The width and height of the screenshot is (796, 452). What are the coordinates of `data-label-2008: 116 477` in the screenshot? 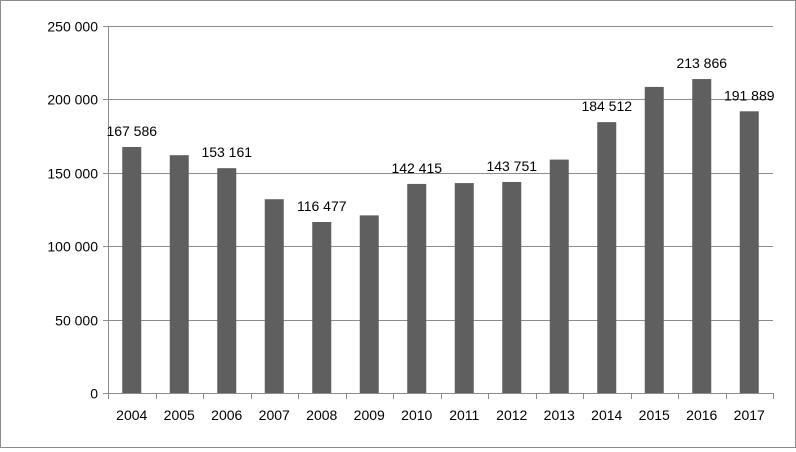 It's located at (322, 206).